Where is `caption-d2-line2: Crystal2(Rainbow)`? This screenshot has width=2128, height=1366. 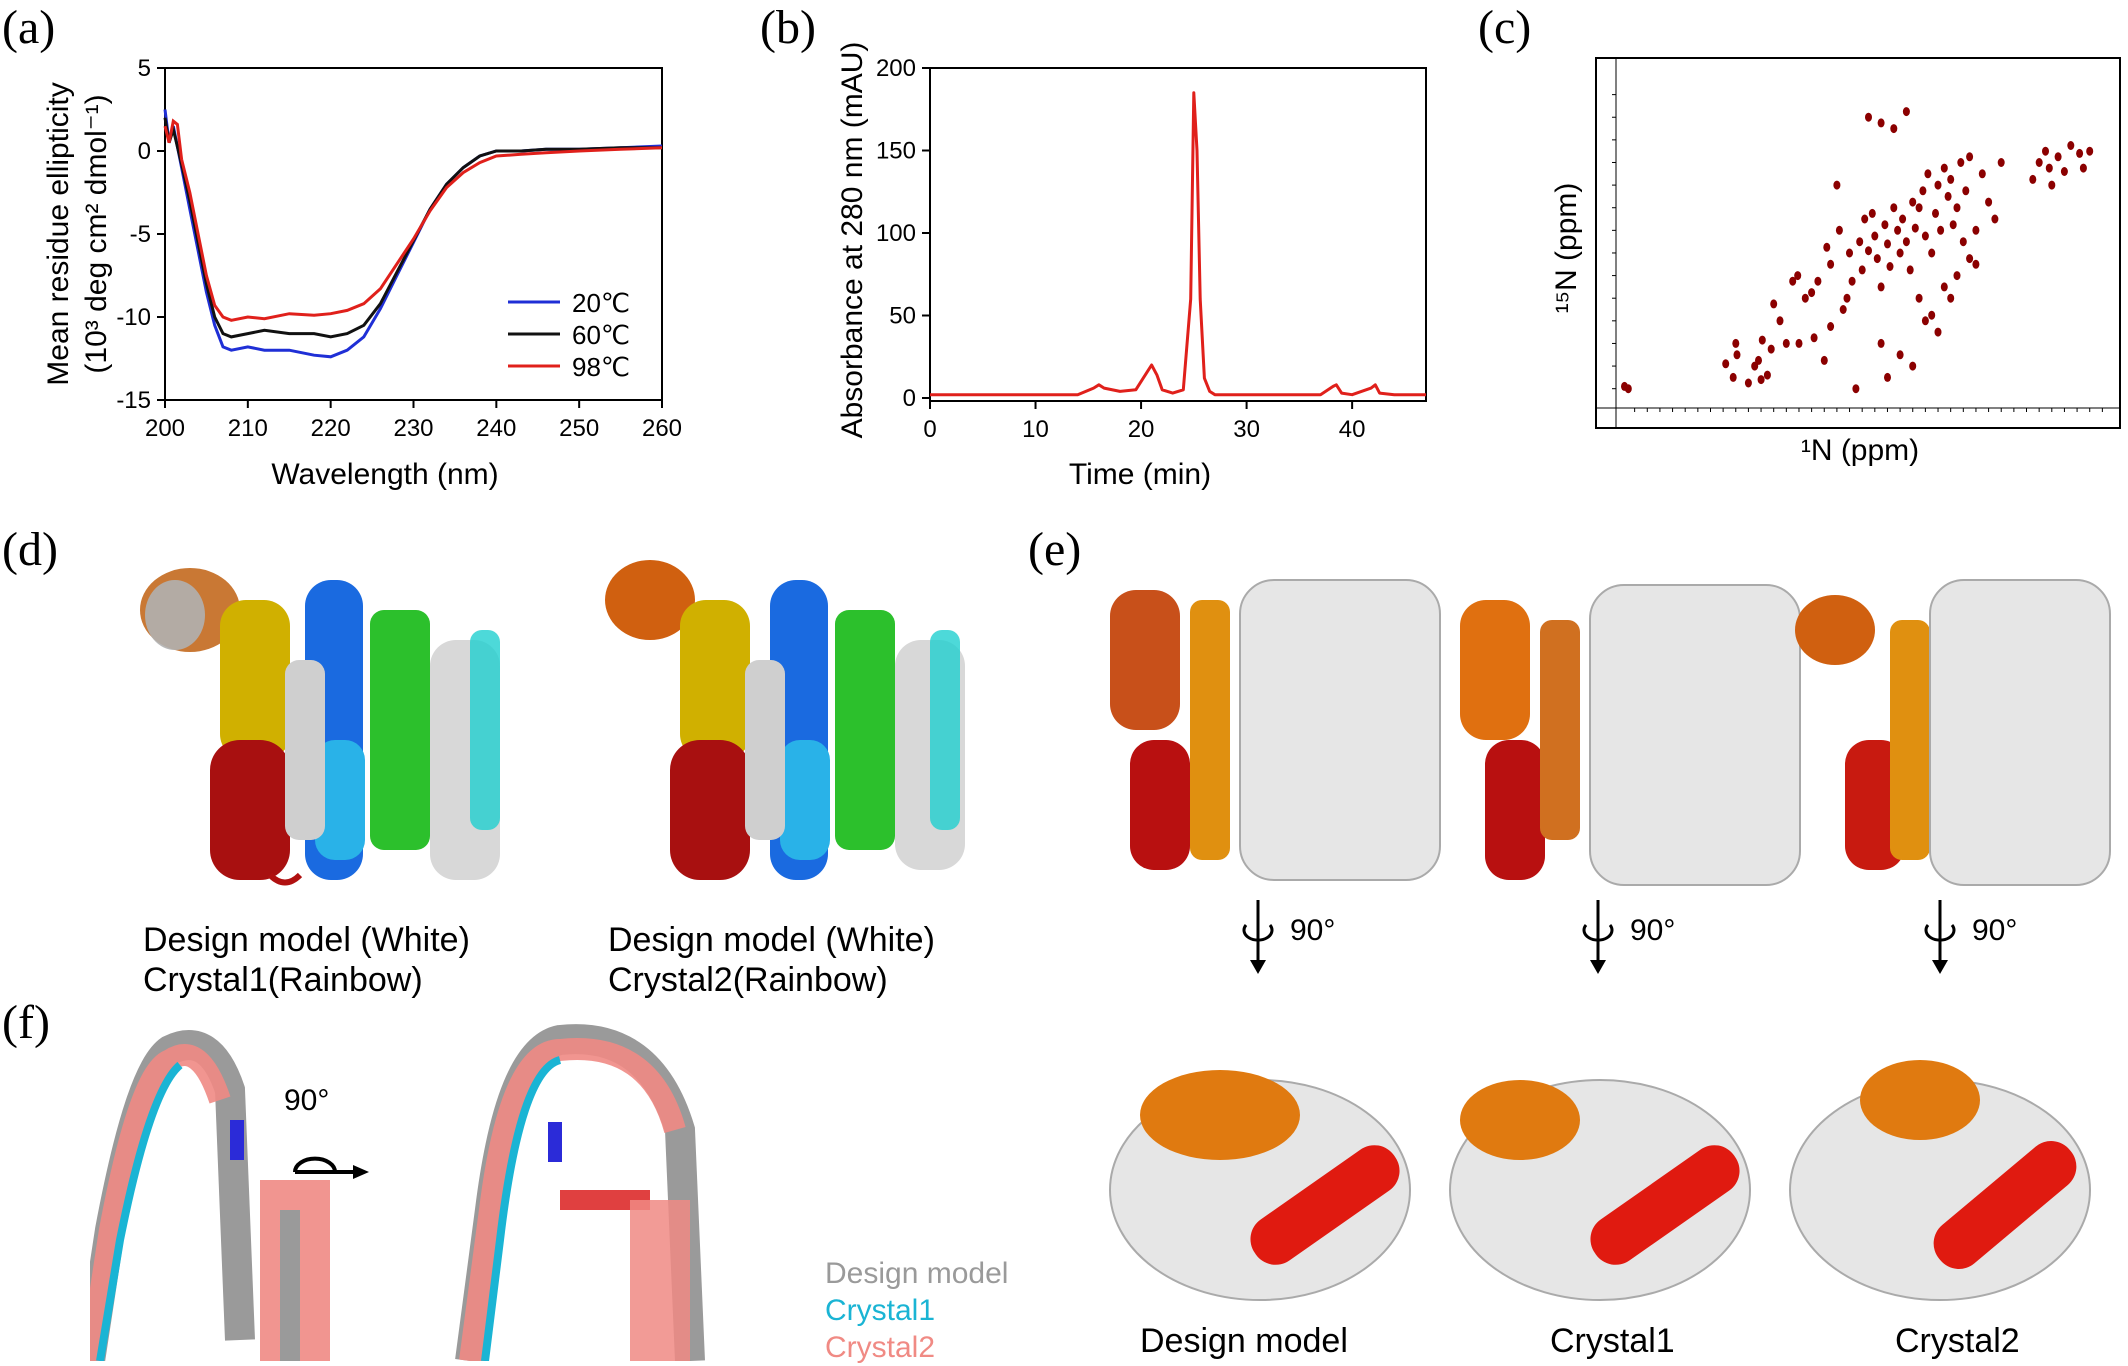
caption-d2-line2: Crystal2(Rainbow) is located at coordinates (748, 980).